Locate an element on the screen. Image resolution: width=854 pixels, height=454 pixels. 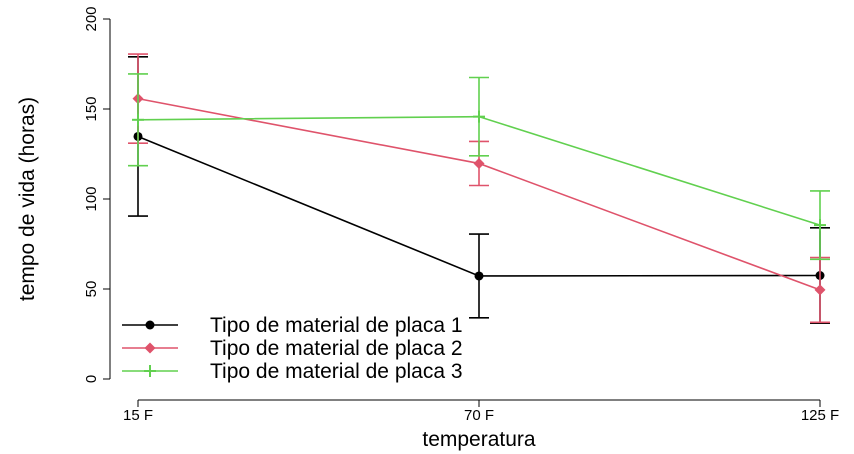
legend-item-2: Tipo de material de placa 2 is located at coordinates (292, 348).